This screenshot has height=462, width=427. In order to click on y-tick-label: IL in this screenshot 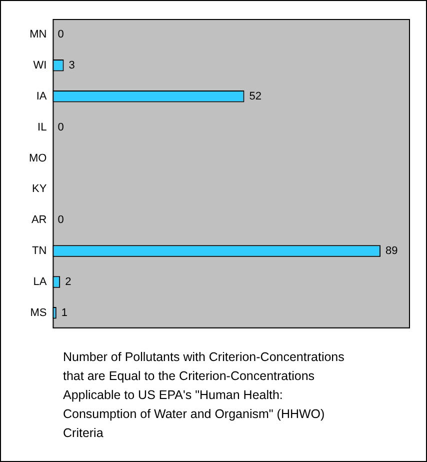, I will do `click(42, 127)`.